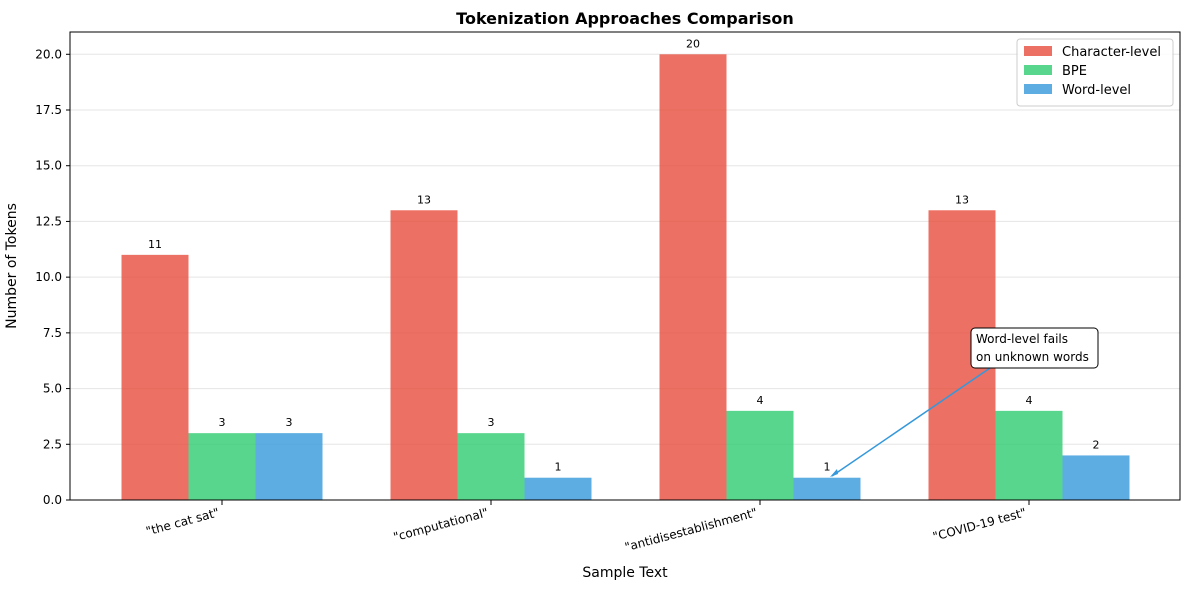 The height and width of the screenshot is (590, 1189). What do you see at coordinates (979, 524) in the screenshot?
I see `x-tick-label: "COVID-19 test"` at bounding box center [979, 524].